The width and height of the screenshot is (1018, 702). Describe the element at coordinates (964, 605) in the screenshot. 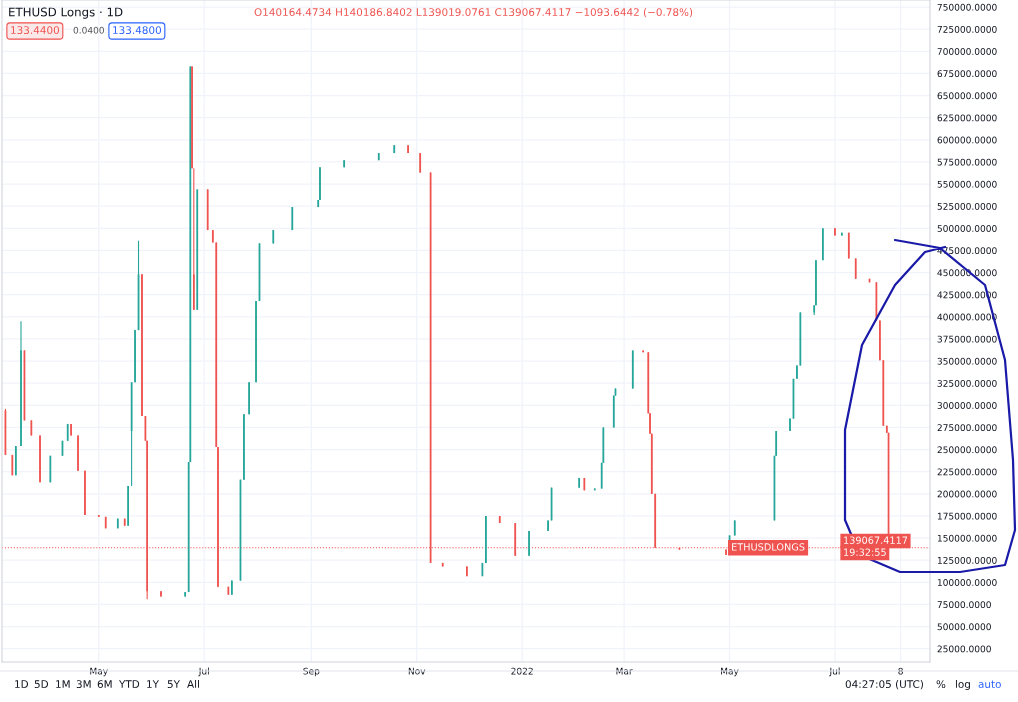

I see `y-tick-label: 75000.0000` at that location.